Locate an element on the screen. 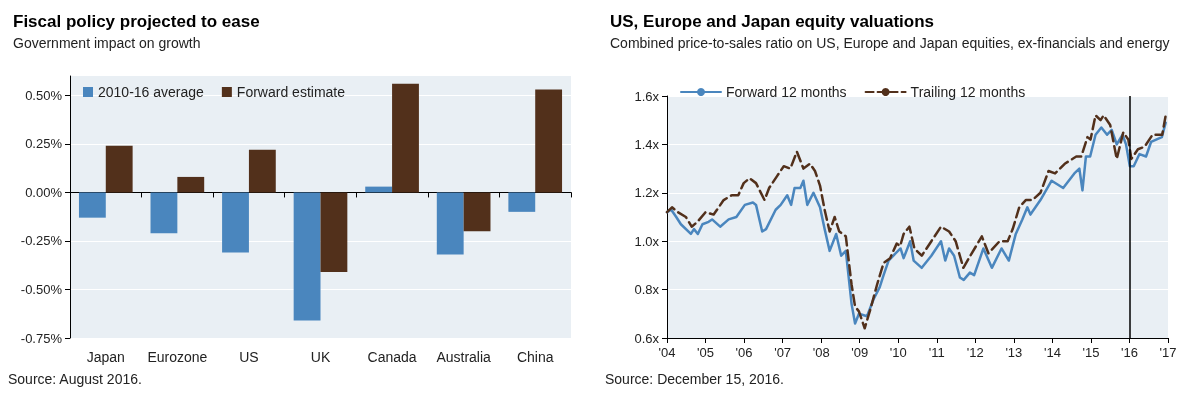 The width and height of the screenshot is (1198, 399). x-tick-label: '07 is located at coordinates (783, 352).